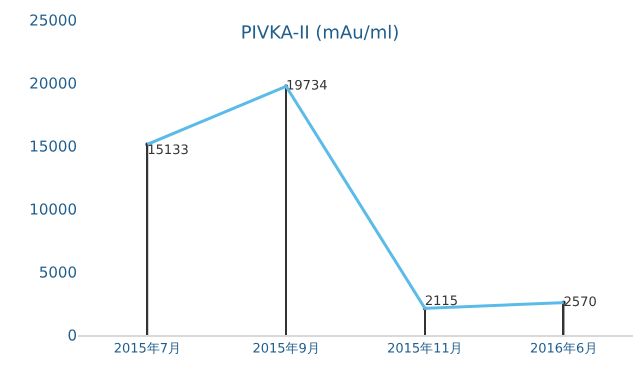  I want to click on data-label: 2570, so click(580, 302).